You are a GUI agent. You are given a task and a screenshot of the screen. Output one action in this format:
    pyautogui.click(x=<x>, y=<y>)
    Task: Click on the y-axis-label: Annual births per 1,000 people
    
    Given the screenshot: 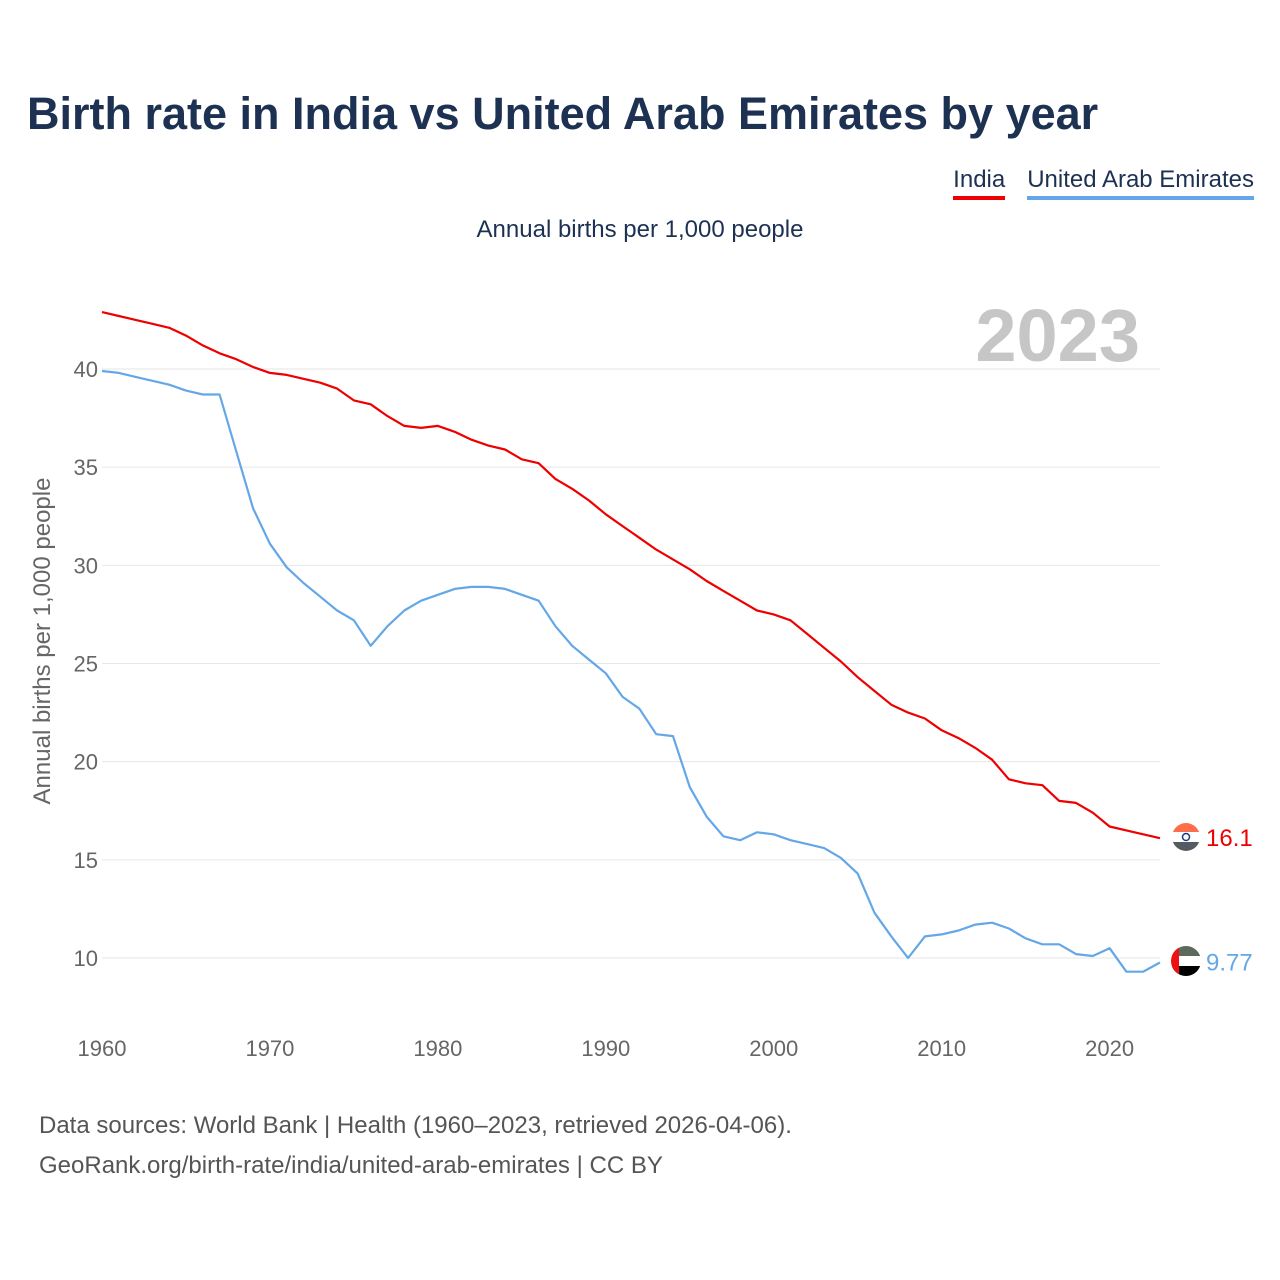 What is the action you would take?
    pyautogui.click(x=42, y=641)
    